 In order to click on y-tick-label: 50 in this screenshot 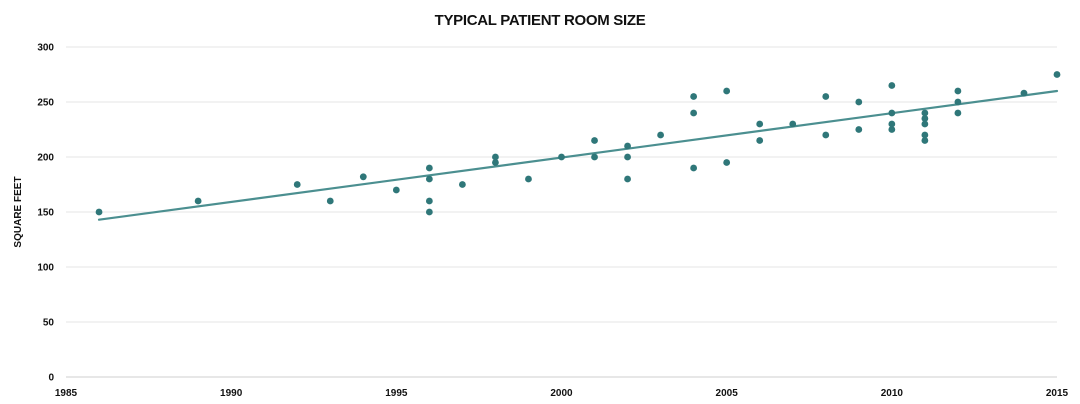, I will do `click(49, 323)`.